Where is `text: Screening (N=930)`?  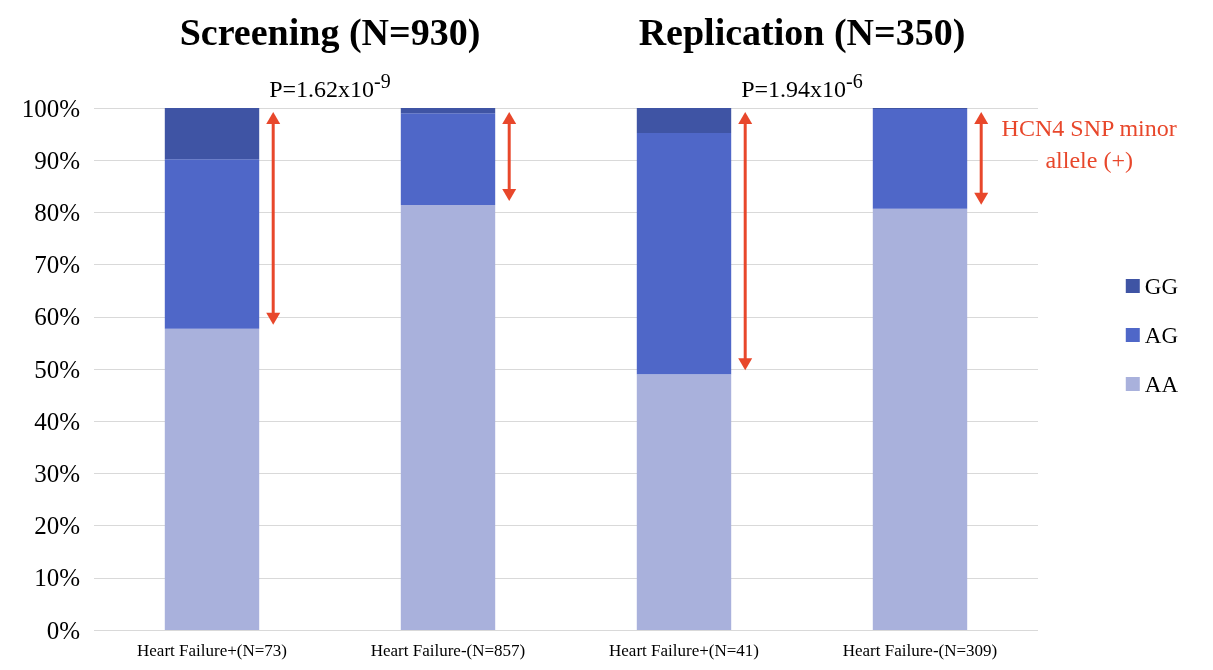
text: Screening (N=930) is located at coordinates (330, 32).